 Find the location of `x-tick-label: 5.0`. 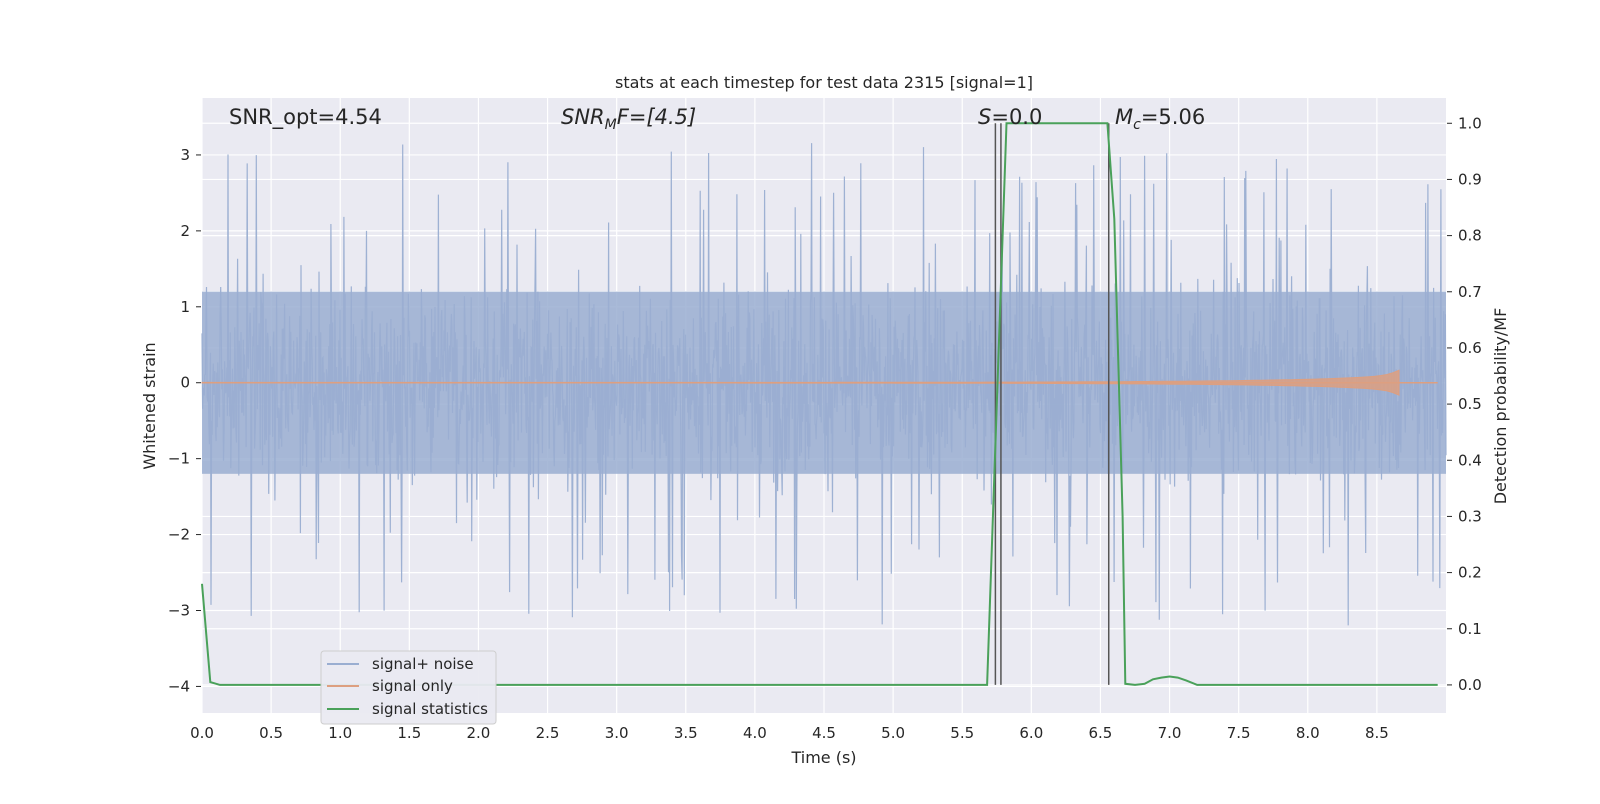

x-tick-label: 5.0 is located at coordinates (893, 733).